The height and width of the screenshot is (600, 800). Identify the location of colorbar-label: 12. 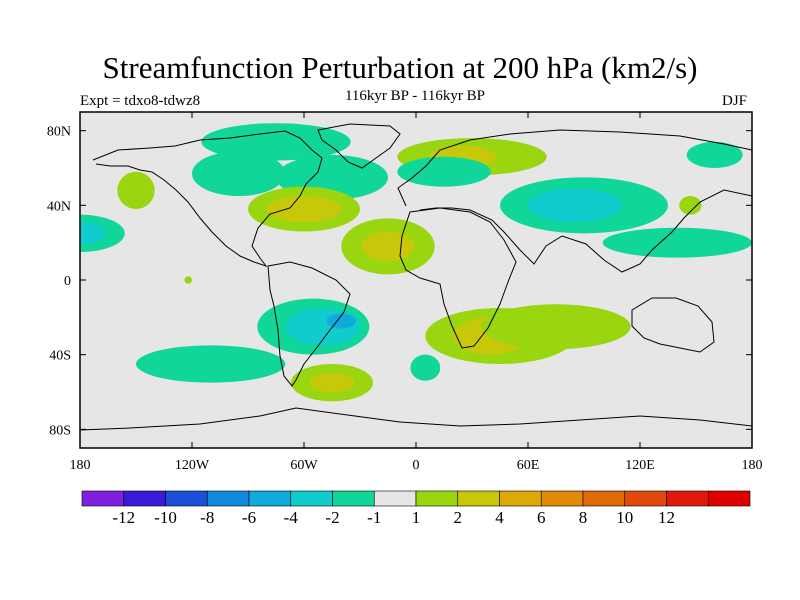
(666, 517).